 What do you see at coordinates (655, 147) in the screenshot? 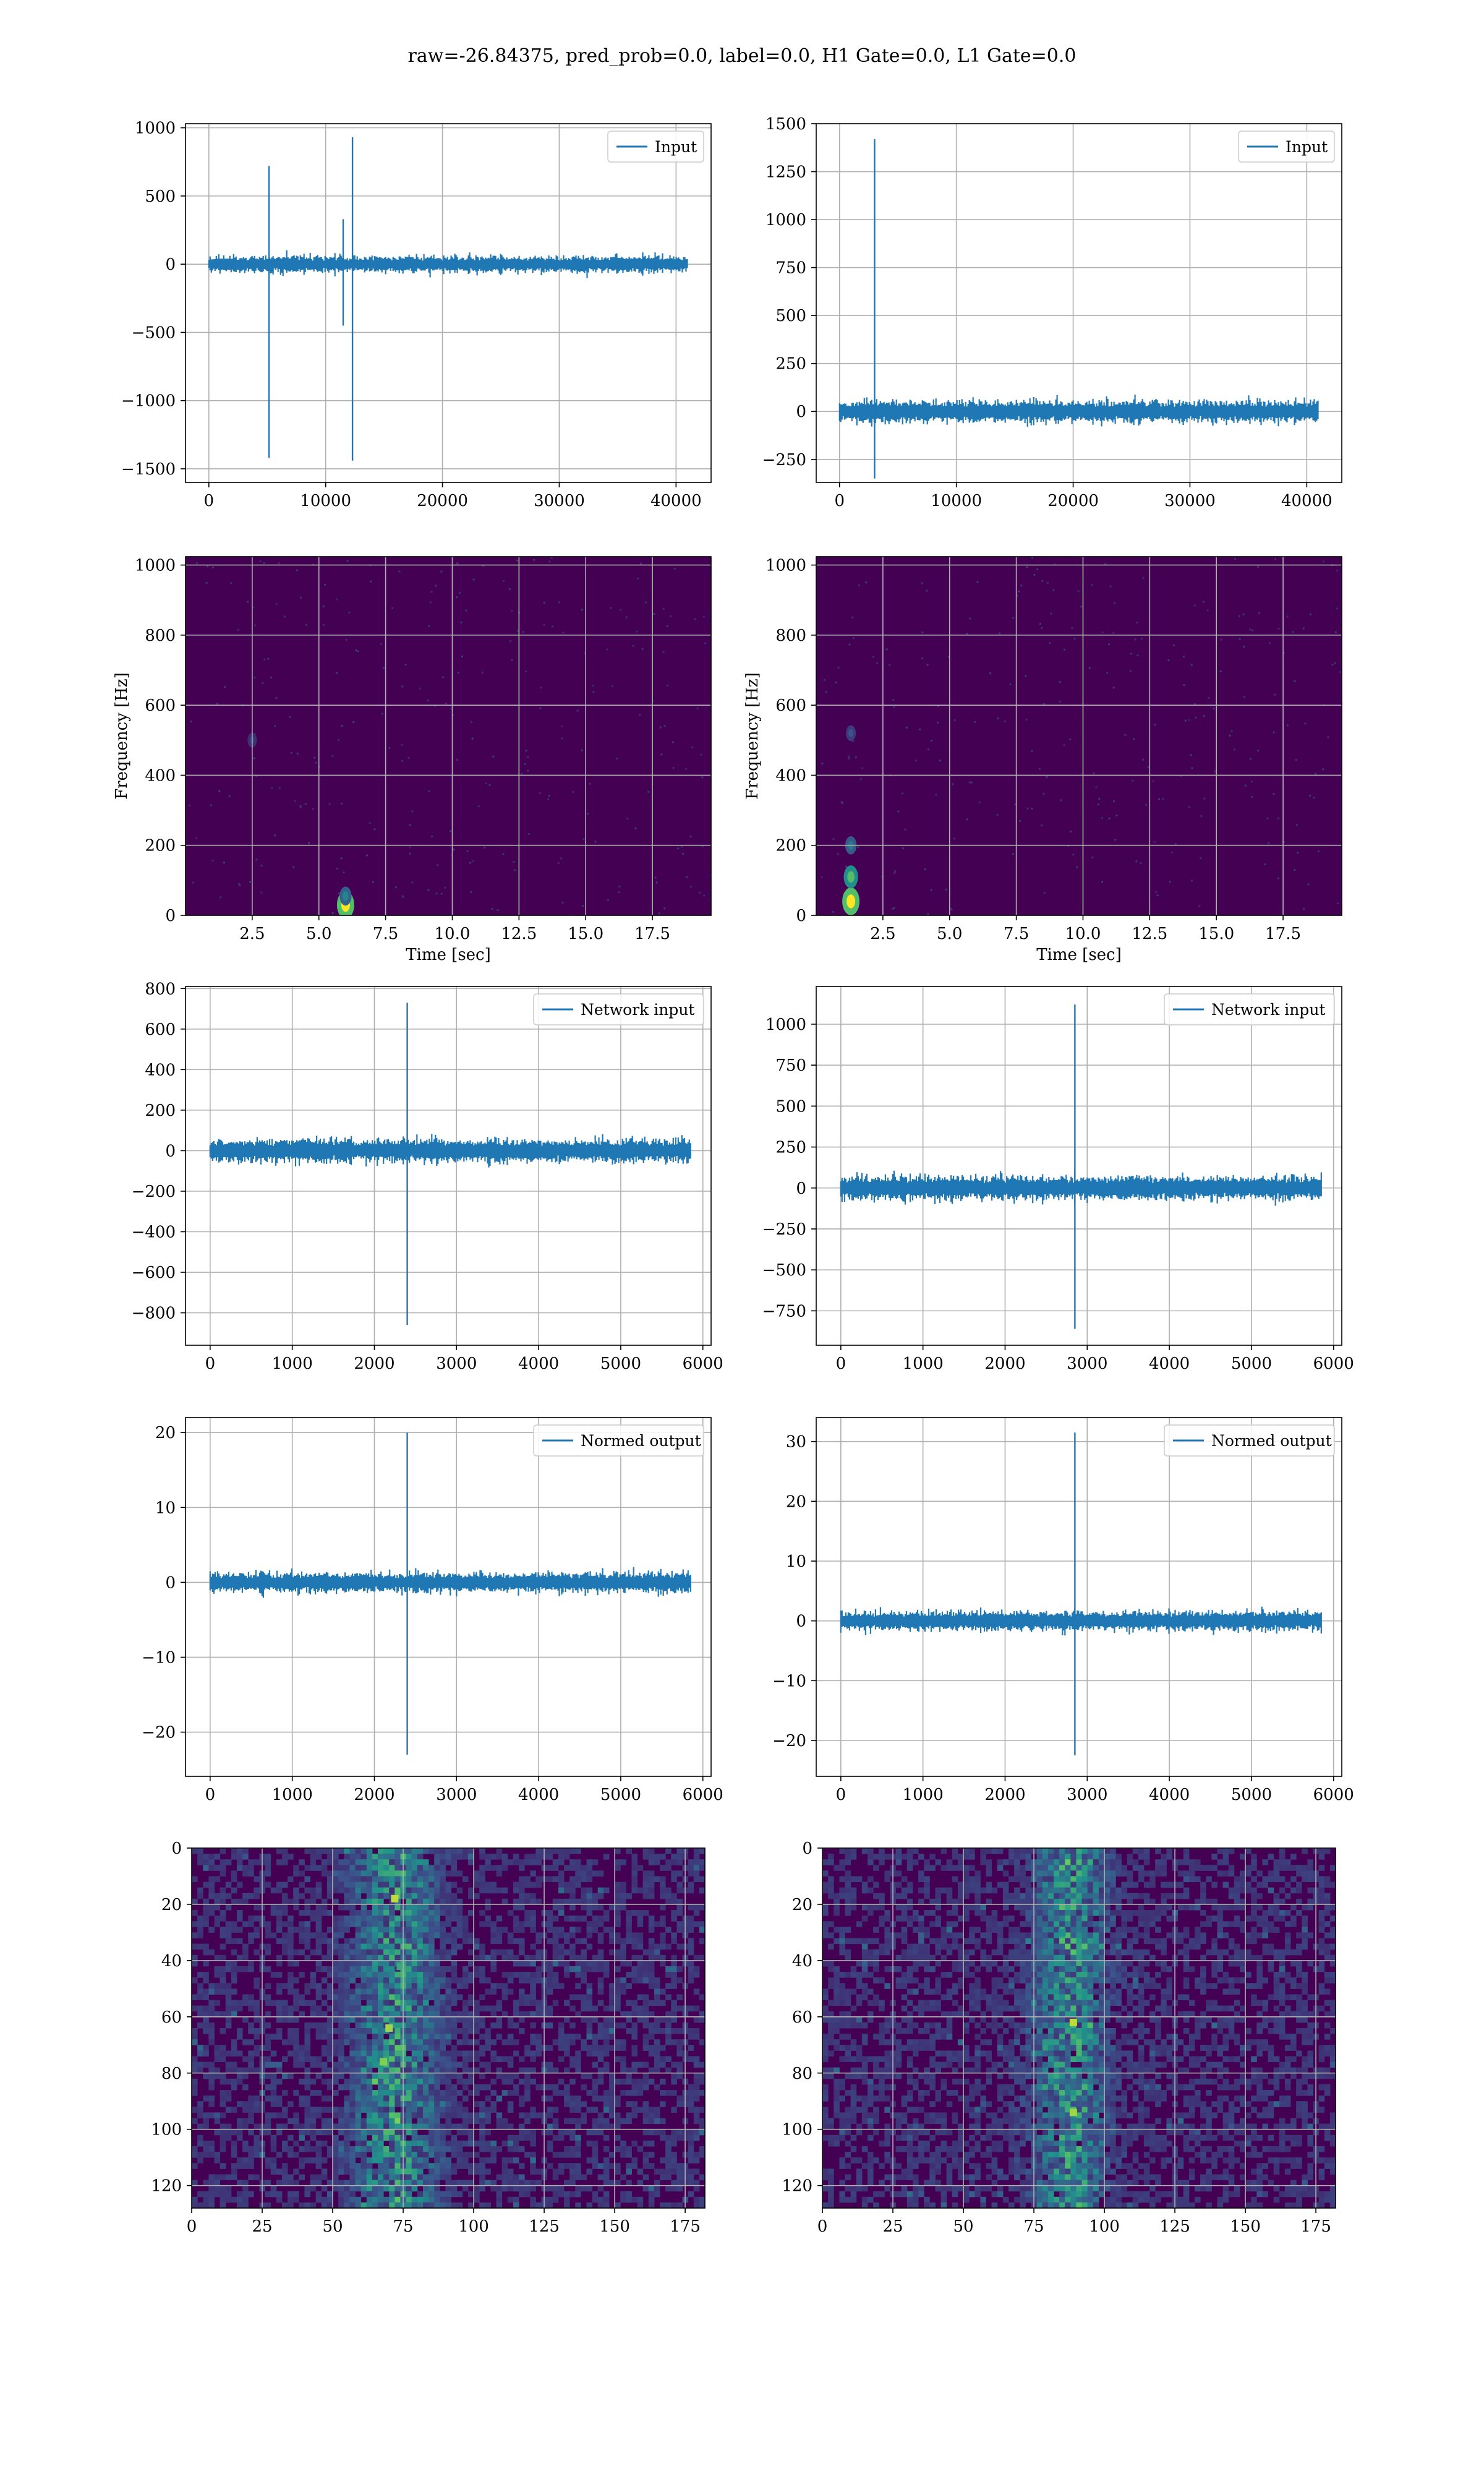
I see `legend-box` at bounding box center [655, 147].